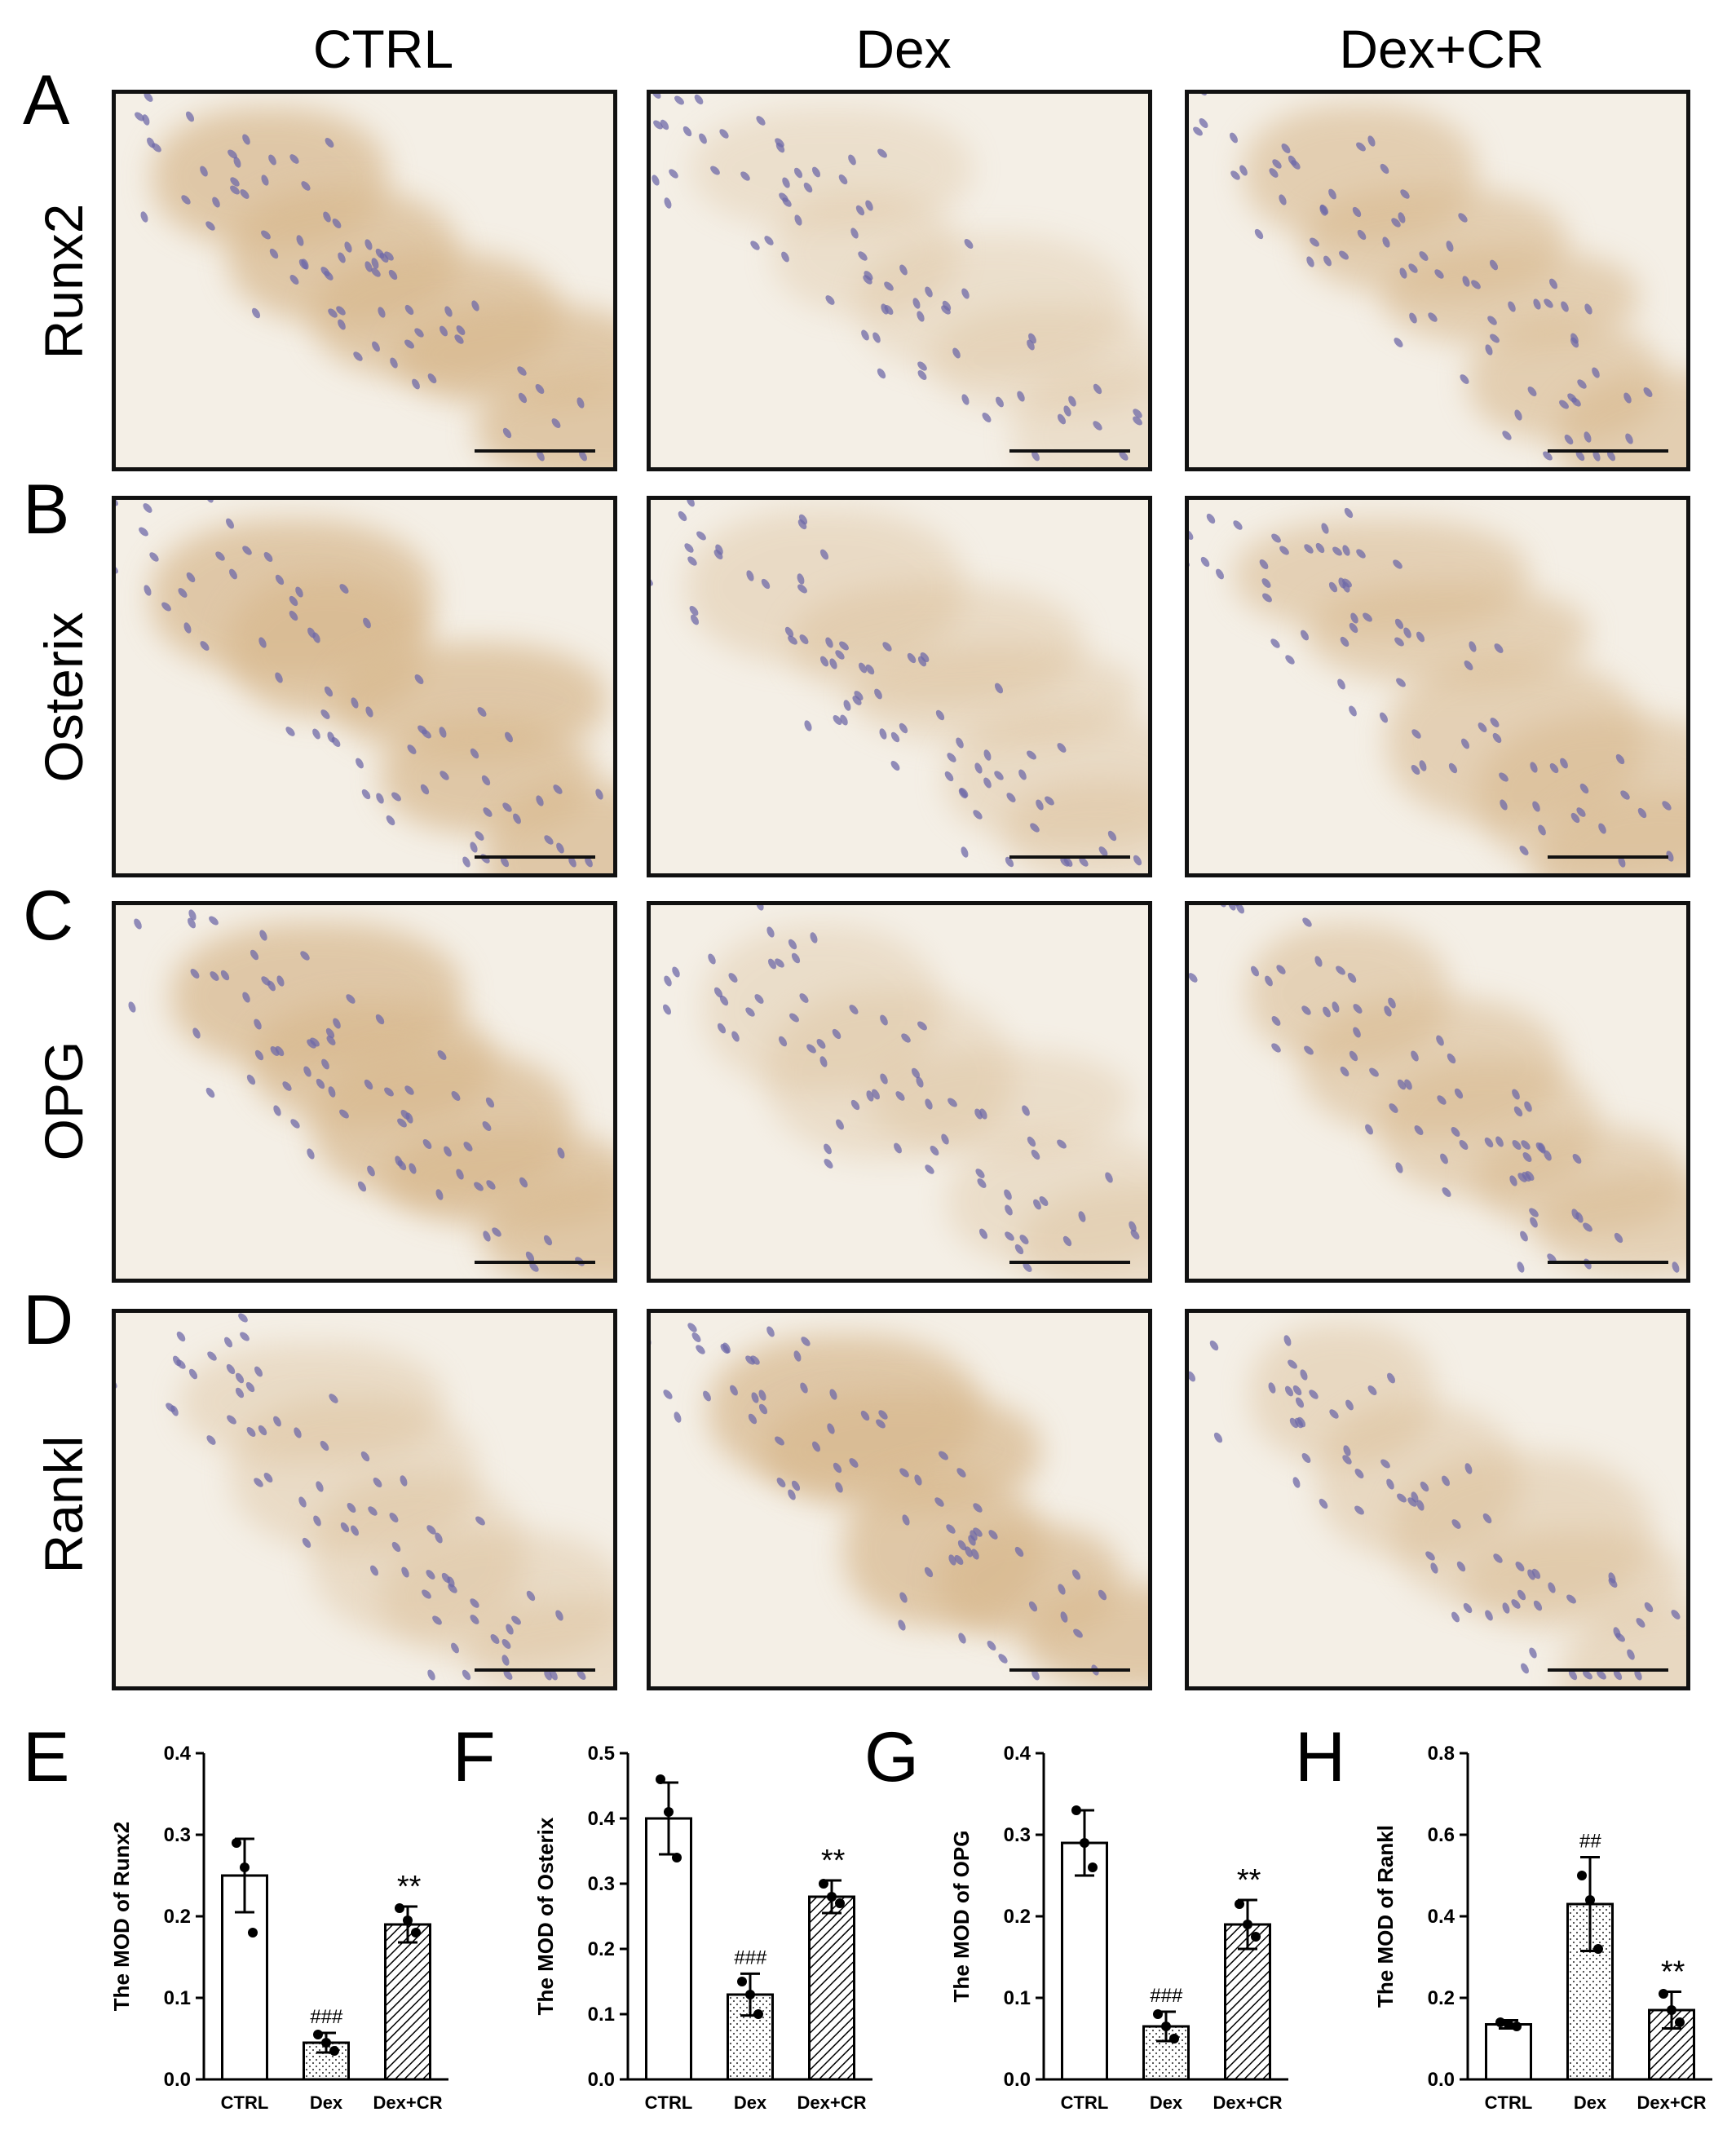  What do you see at coordinates (364, 280) in the screenshot?
I see `micrograph-runx2-ctrl` at bounding box center [364, 280].